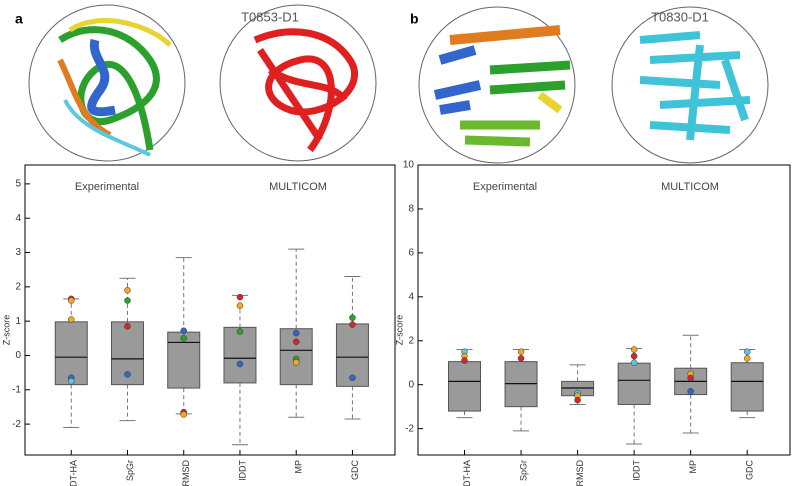  What do you see at coordinates (270, 16) in the screenshot?
I see `chart-title: T0853-D1` at bounding box center [270, 16].